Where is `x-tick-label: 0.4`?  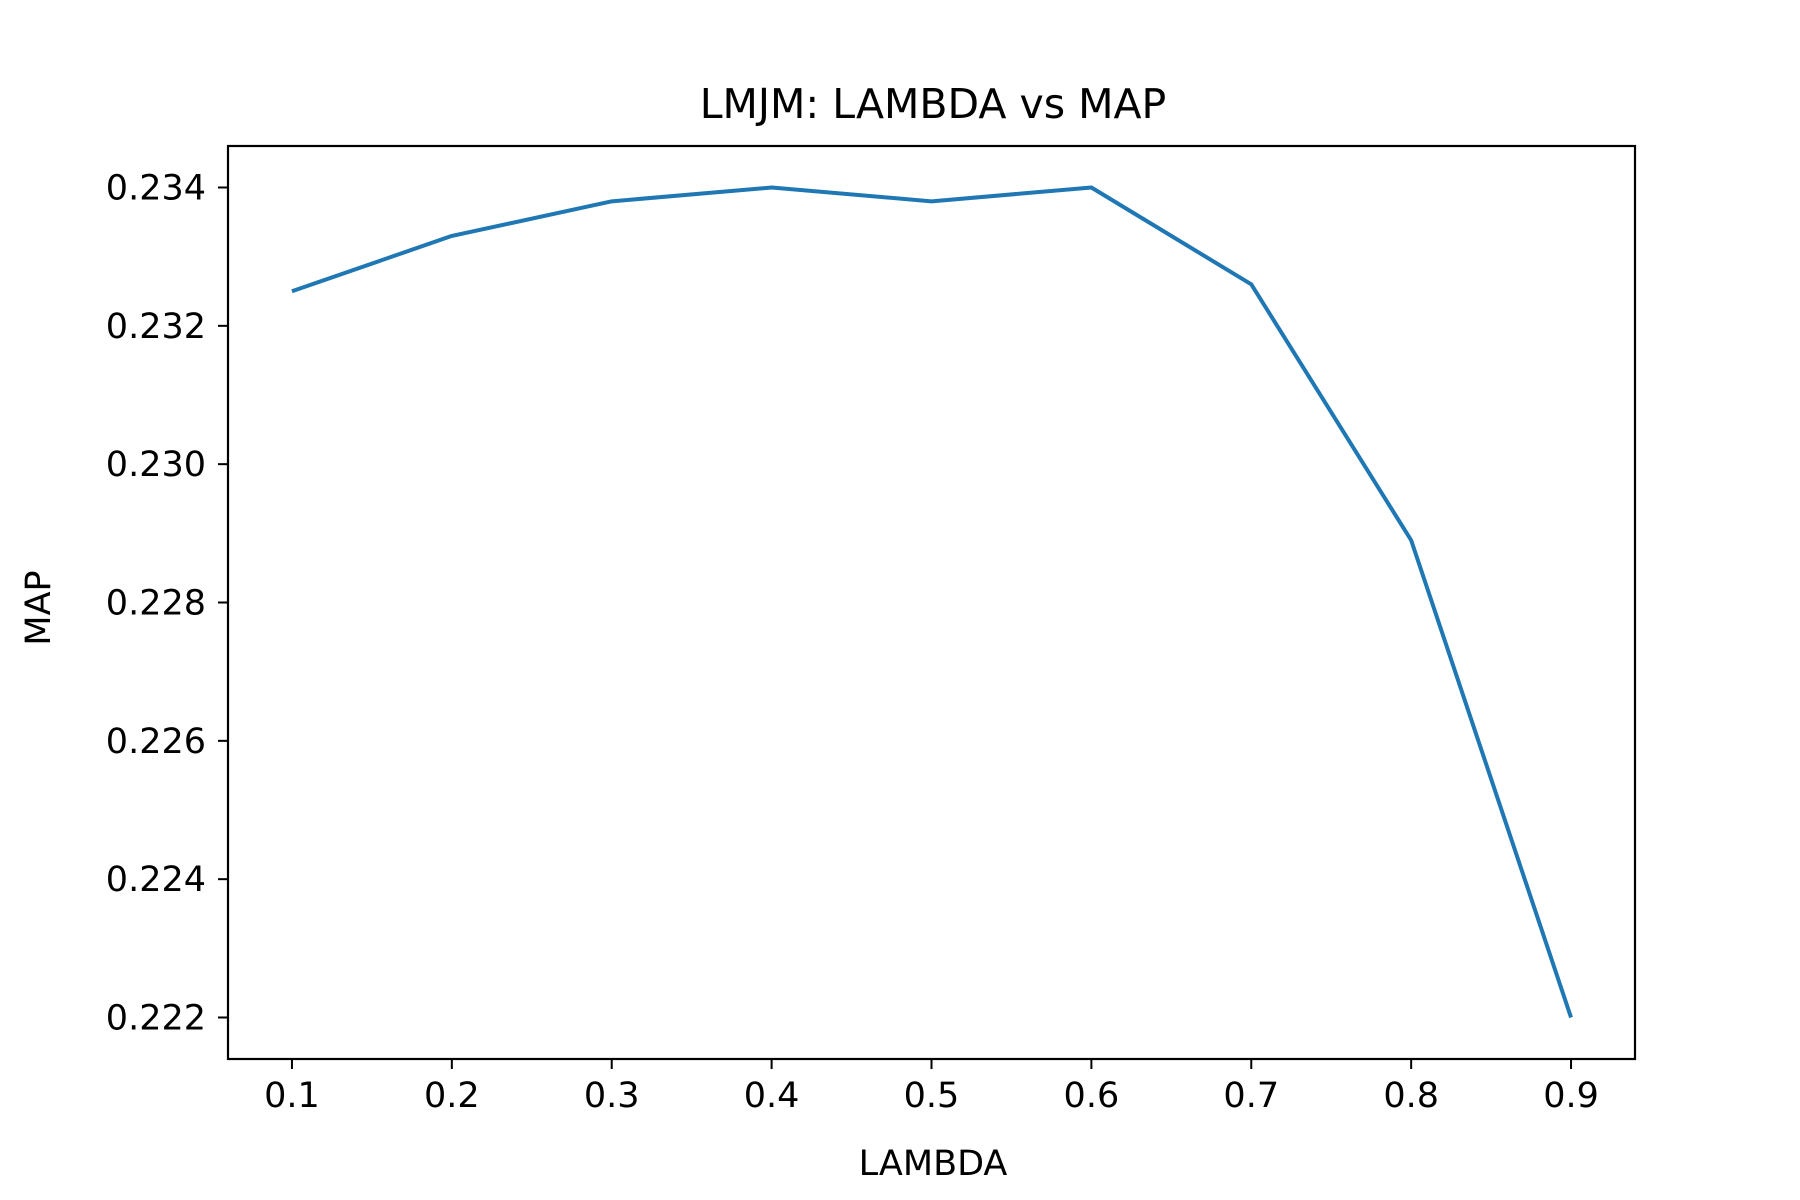 x-tick-label: 0.4 is located at coordinates (772, 1096).